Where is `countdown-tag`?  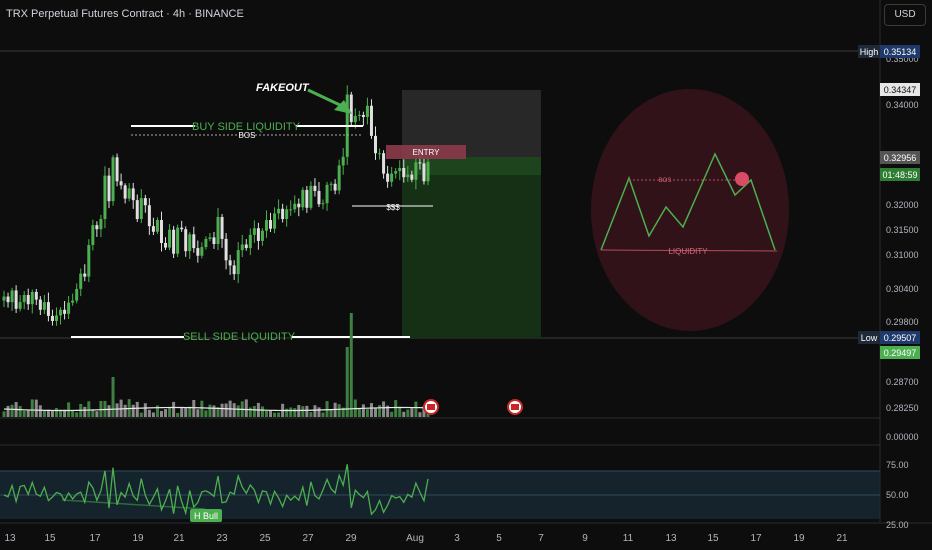
countdown-tag is located at coordinates (900, 174).